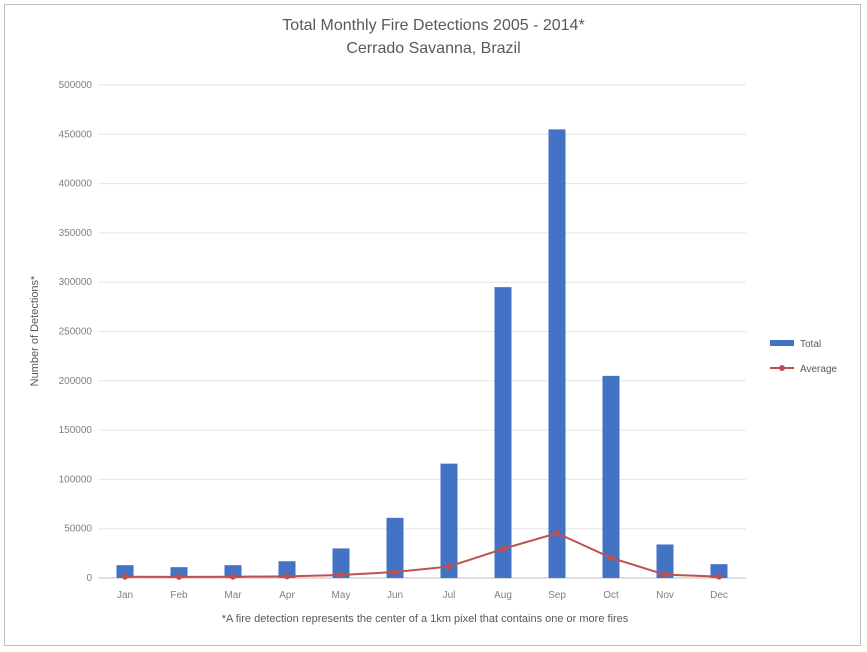 The width and height of the screenshot is (867, 652). I want to click on y-tick-label: 100000, so click(76, 479).